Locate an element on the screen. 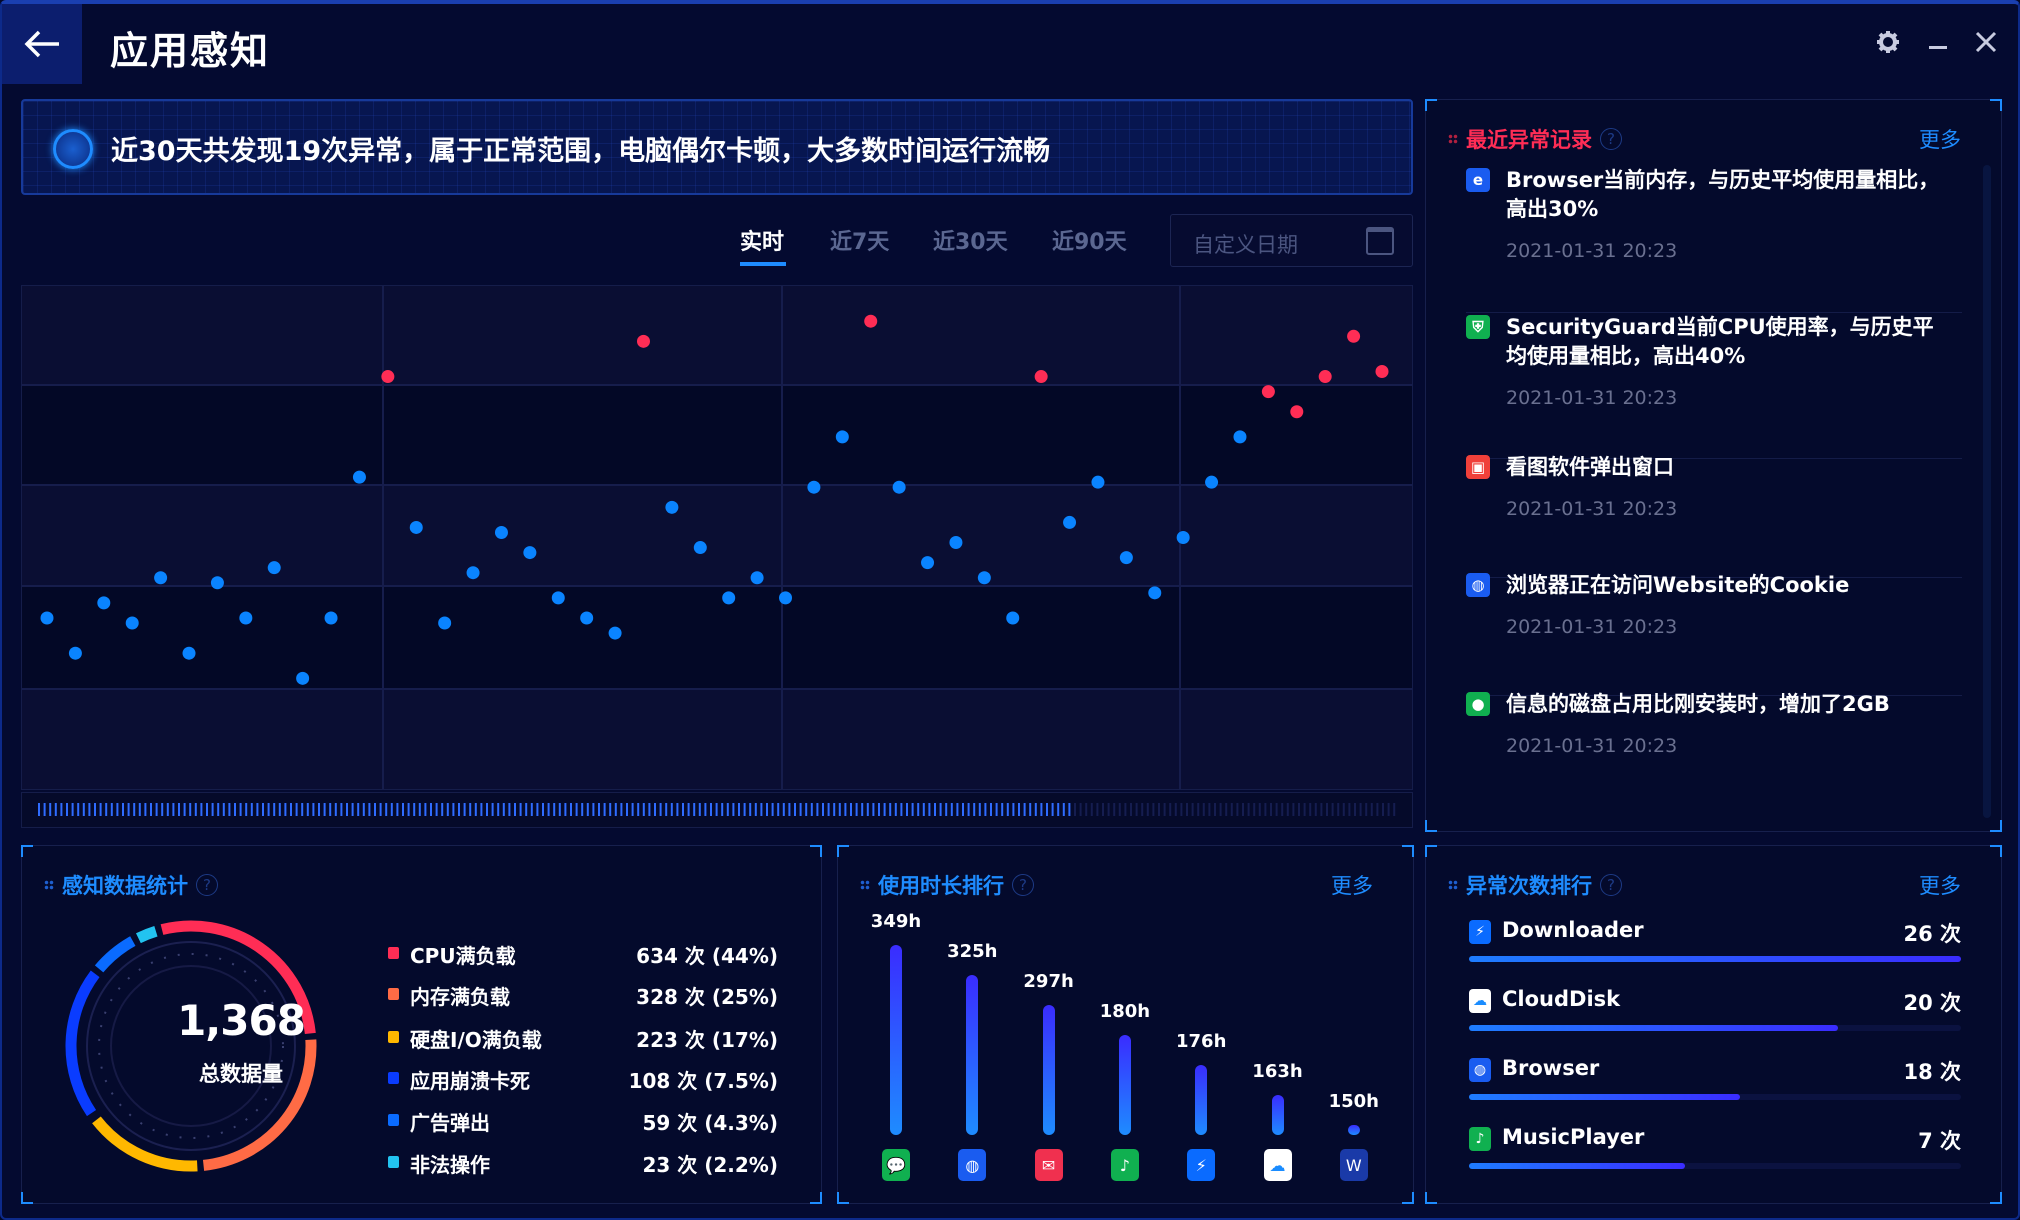 The width and height of the screenshot is (2020, 1220). tab-7-days: 近7天 is located at coordinates (860, 242).